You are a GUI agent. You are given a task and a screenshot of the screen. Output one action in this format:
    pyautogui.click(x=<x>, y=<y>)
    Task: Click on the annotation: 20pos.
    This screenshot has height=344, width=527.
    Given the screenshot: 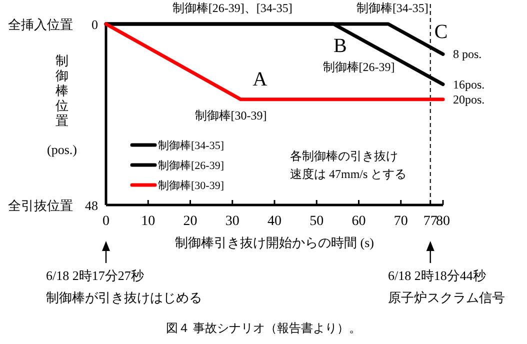 What is the action you would take?
    pyautogui.click(x=469, y=99)
    